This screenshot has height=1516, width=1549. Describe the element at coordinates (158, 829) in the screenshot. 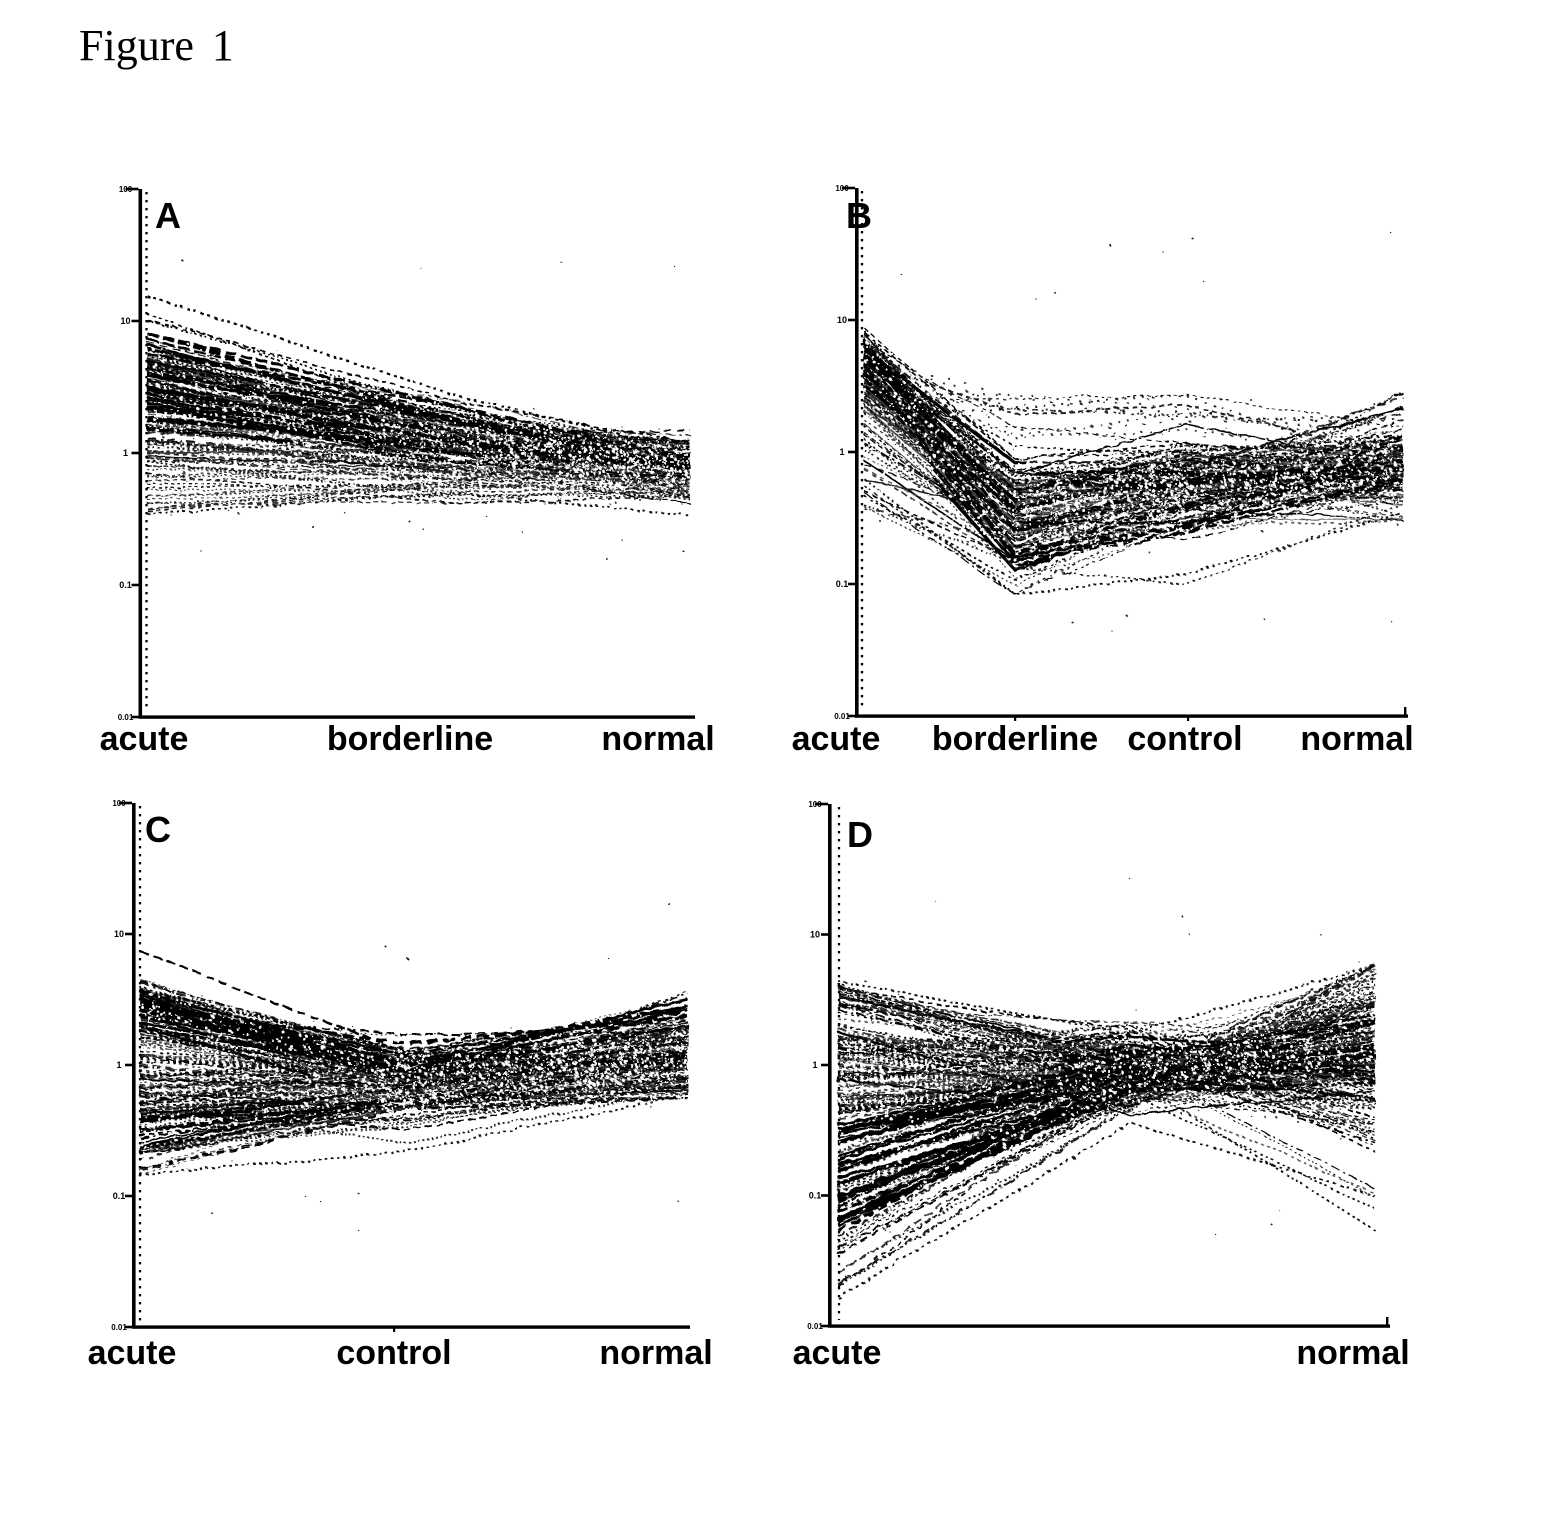

I see `svg-text: C` at that location.